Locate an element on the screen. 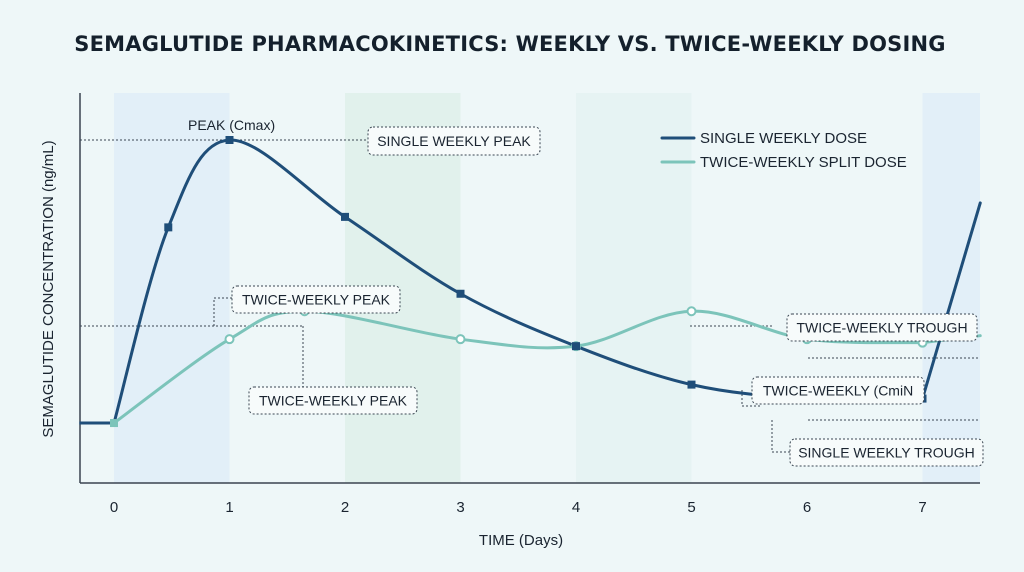 Image resolution: width=1024 pixels, height=572 pixels. x-tick-label: 5 is located at coordinates (691, 507).